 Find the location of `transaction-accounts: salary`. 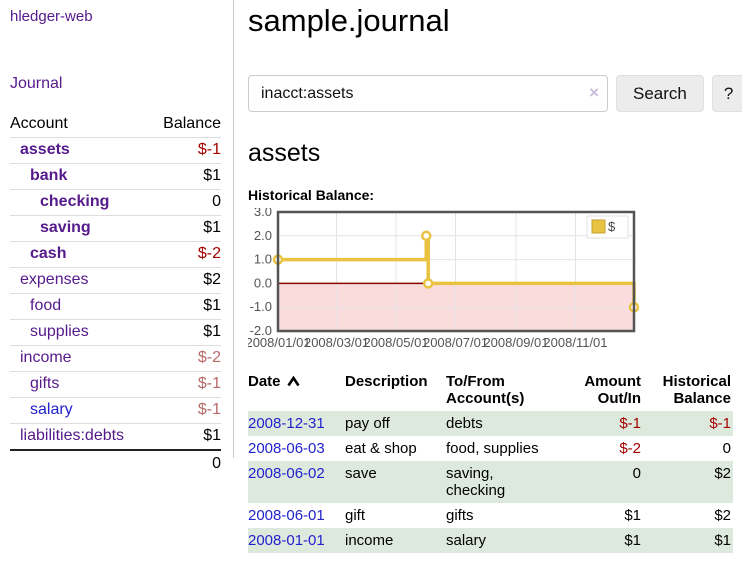

transaction-accounts: salary is located at coordinates (466, 540).